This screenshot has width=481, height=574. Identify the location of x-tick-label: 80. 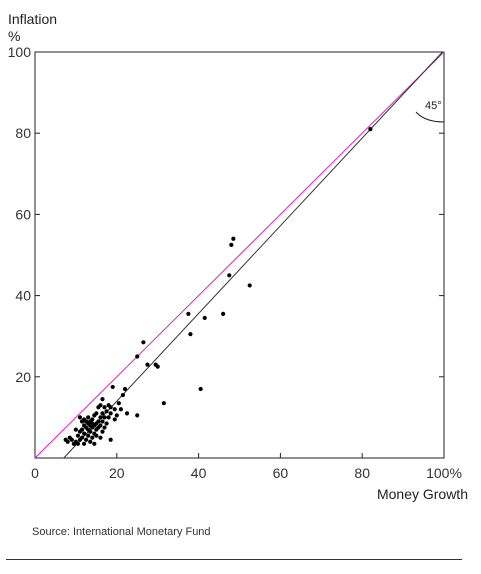
(362, 473).